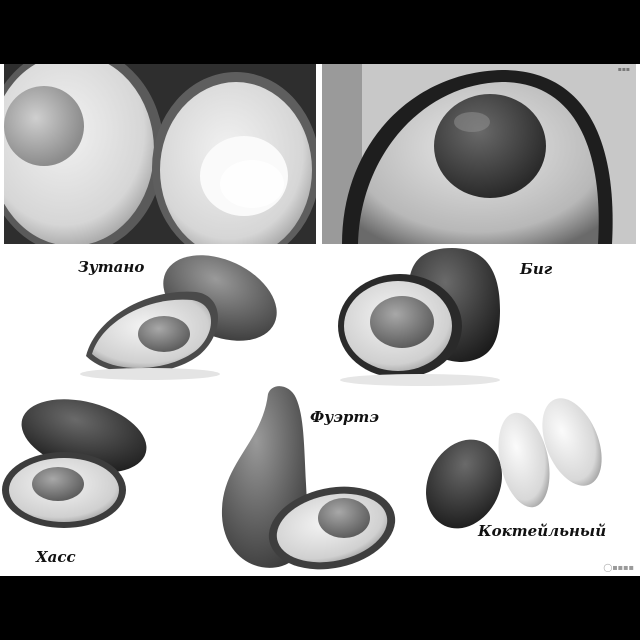 The image size is (640, 640). What do you see at coordinates (618, 567) in the screenshot?
I see `watermark-icon: ◯▪▪▪▪` at bounding box center [618, 567].